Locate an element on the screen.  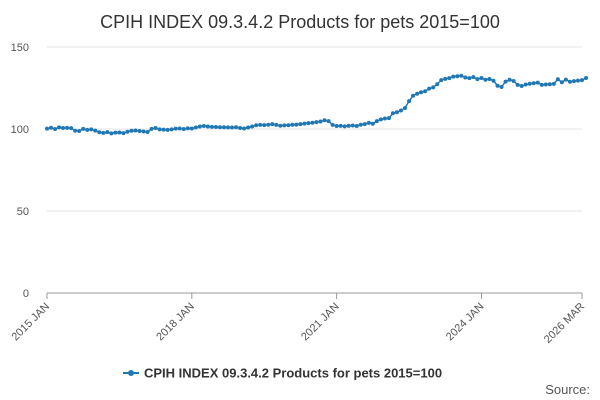
y-tick-label: 50 is located at coordinates (23, 212).